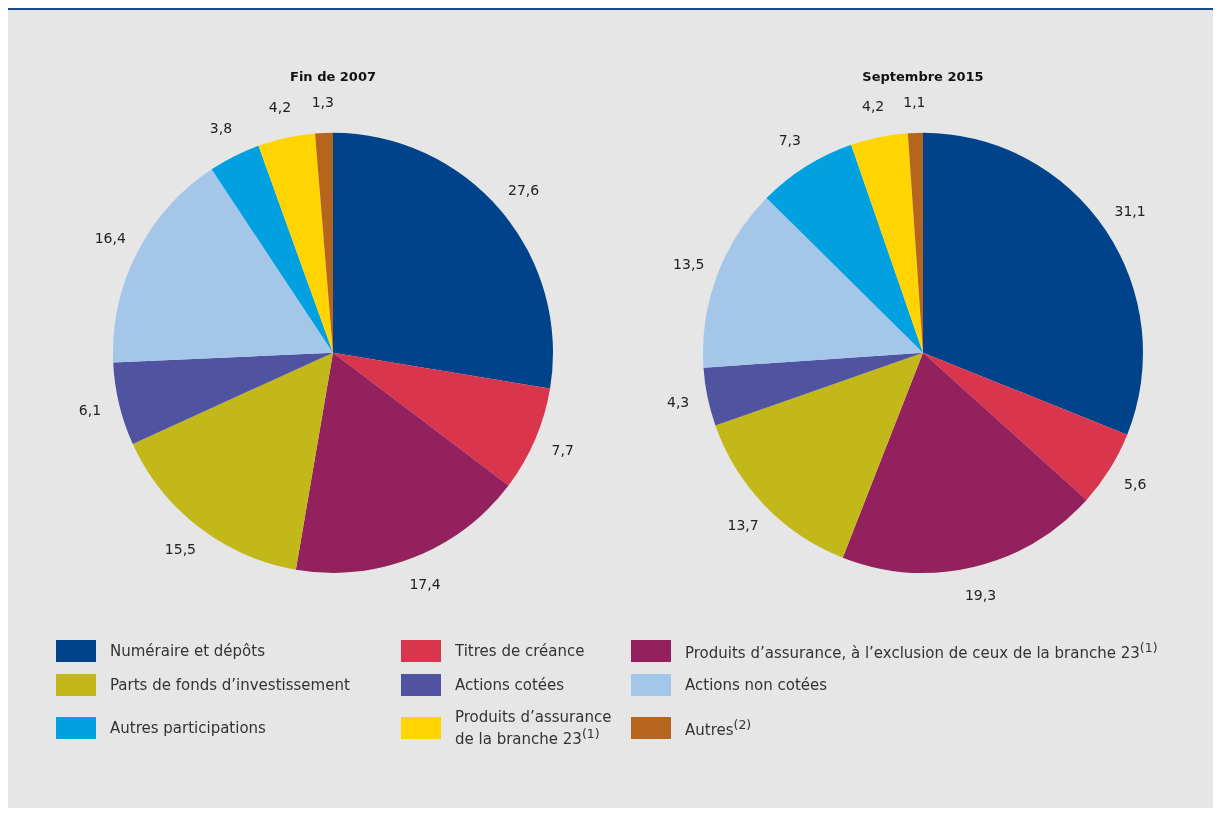  Describe the element at coordinates (425, 583) in the screenshot. I see `data-label: 17,4` at that location.